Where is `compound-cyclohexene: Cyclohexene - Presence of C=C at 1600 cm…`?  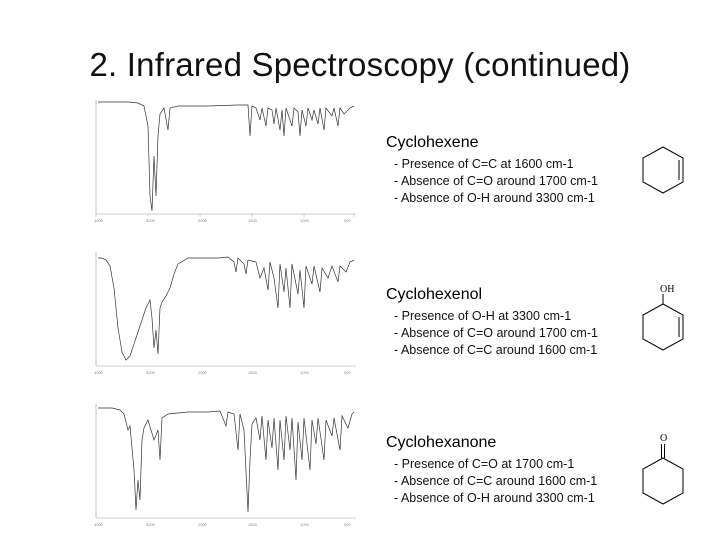 compound-cyclohexene: Cyclohexene - Presence of C=C at 1600 cm… is located at coordinates (492, 170).